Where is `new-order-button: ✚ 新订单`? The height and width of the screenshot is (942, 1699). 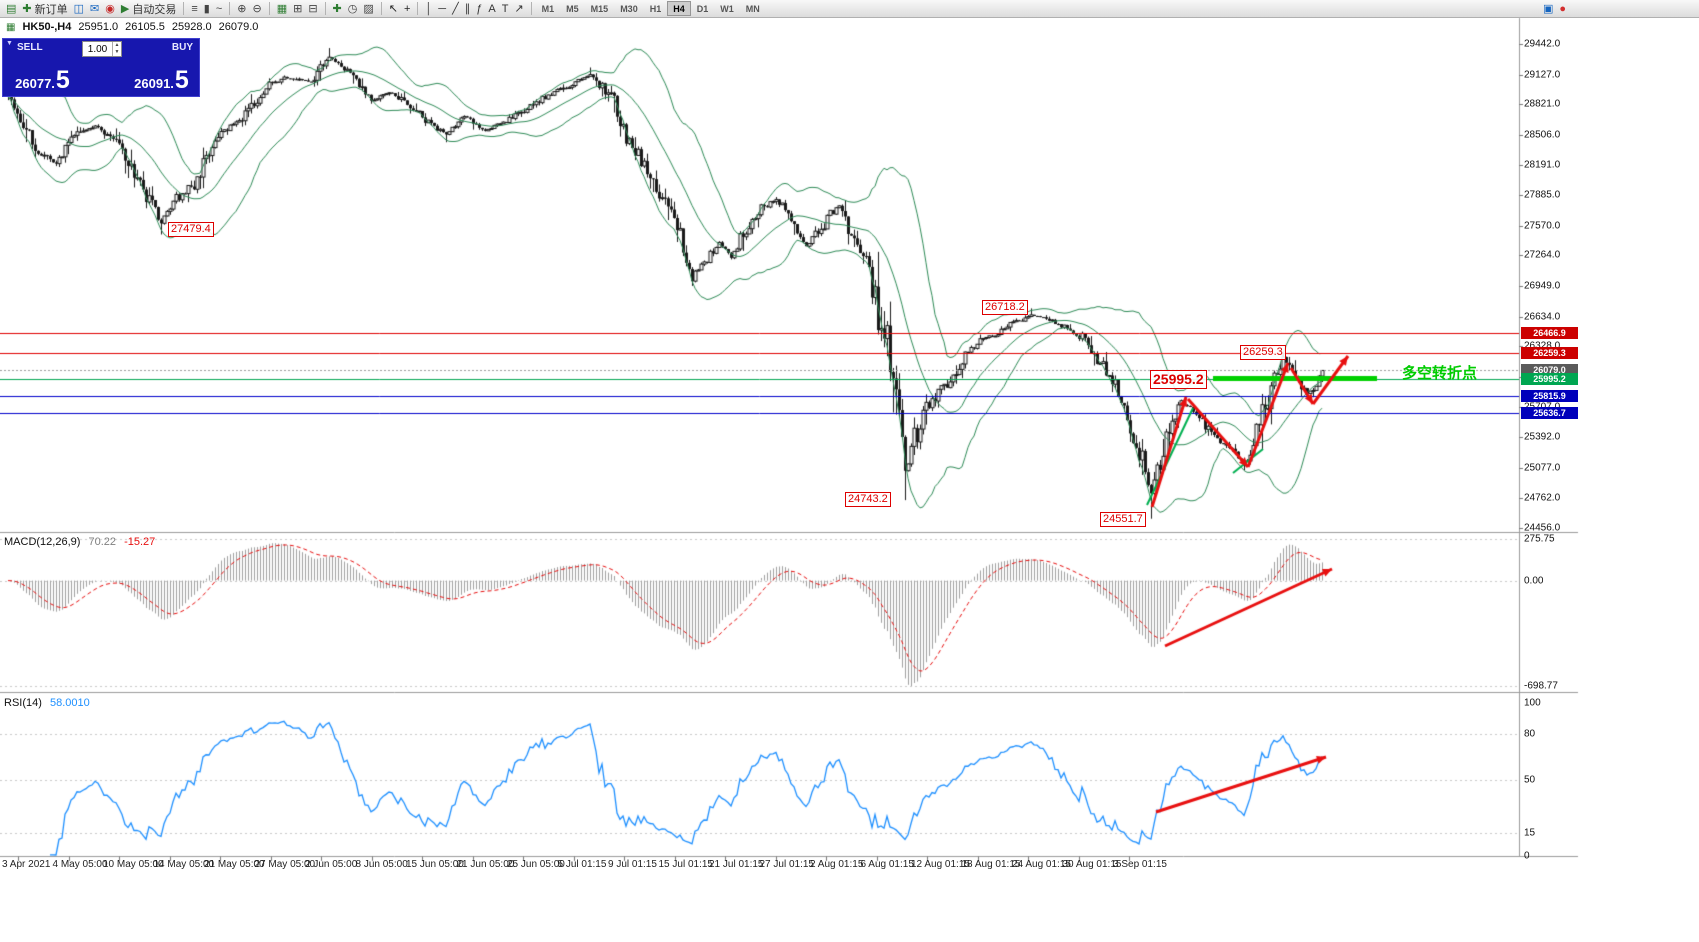
new-order-button: ✚ 新订单 is located at coordinates (44, 9).